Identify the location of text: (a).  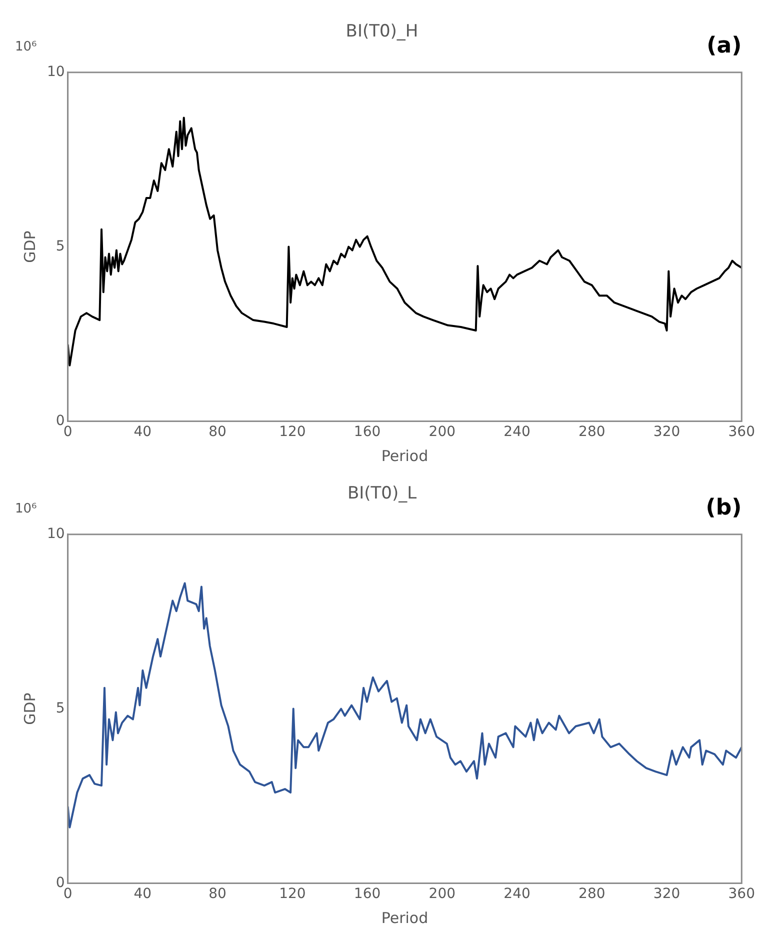
(724, 45).